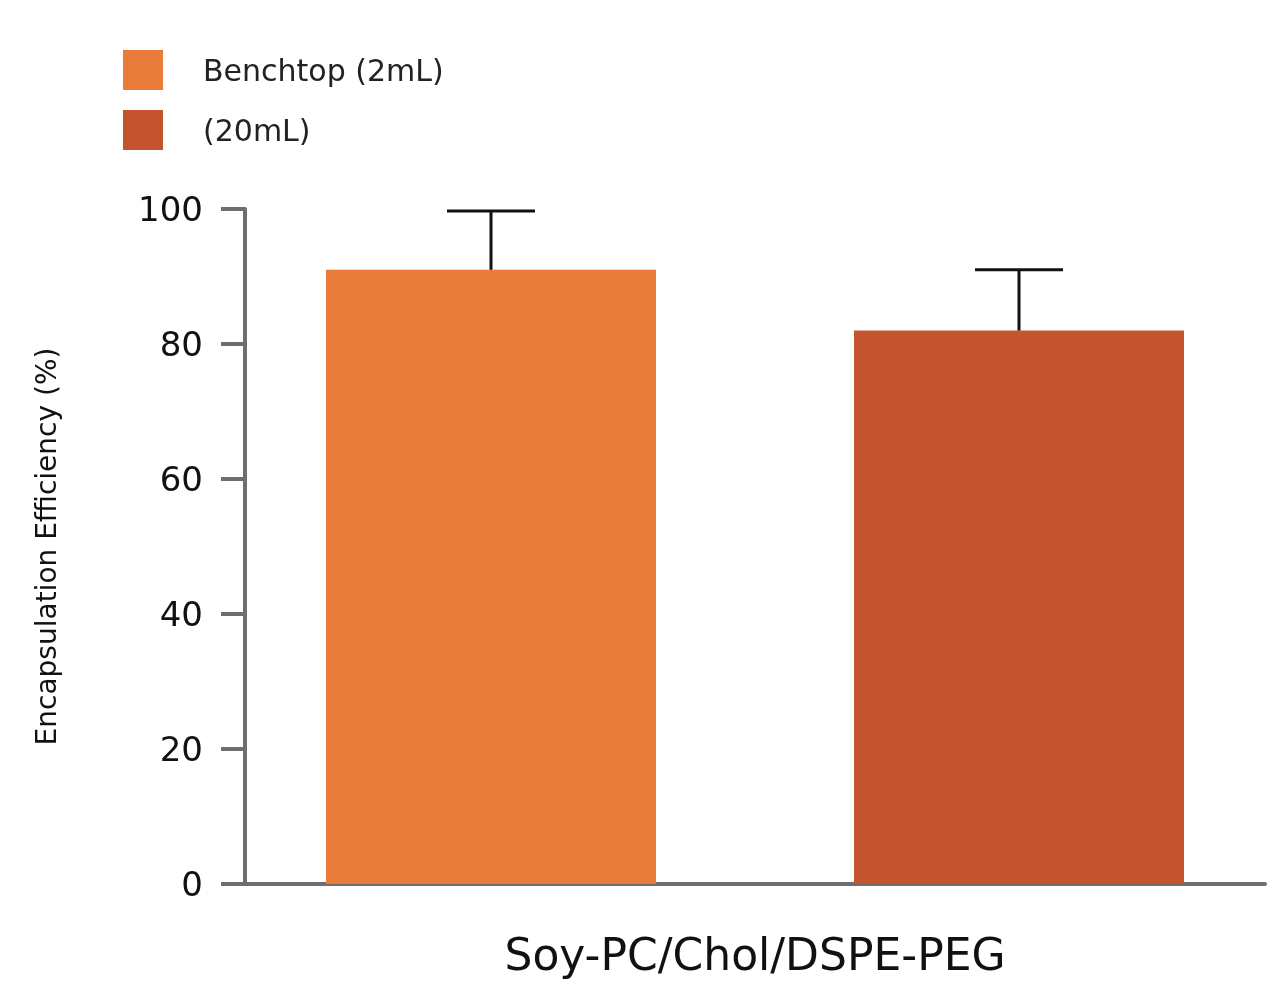 The height and width of the screenshot is (1000, 1267). What do you see at coordinates (181, 749) in the screenshot?
I see `y-tick-label: 20` at bounding box center [181, 749].